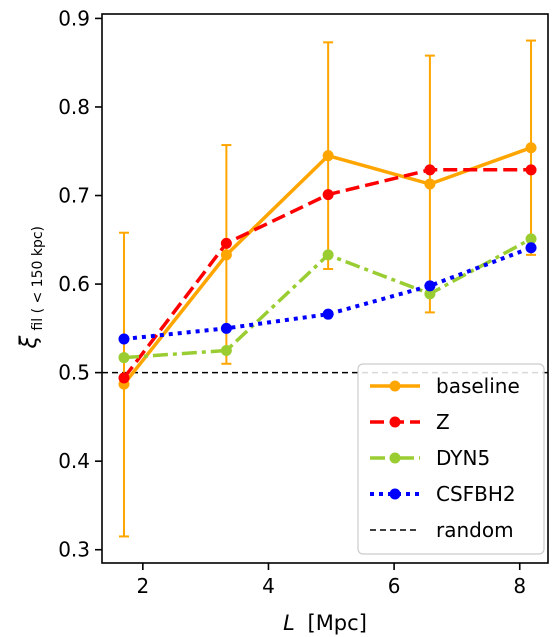  I want to click on legend-marker-z, so click(395, 422).